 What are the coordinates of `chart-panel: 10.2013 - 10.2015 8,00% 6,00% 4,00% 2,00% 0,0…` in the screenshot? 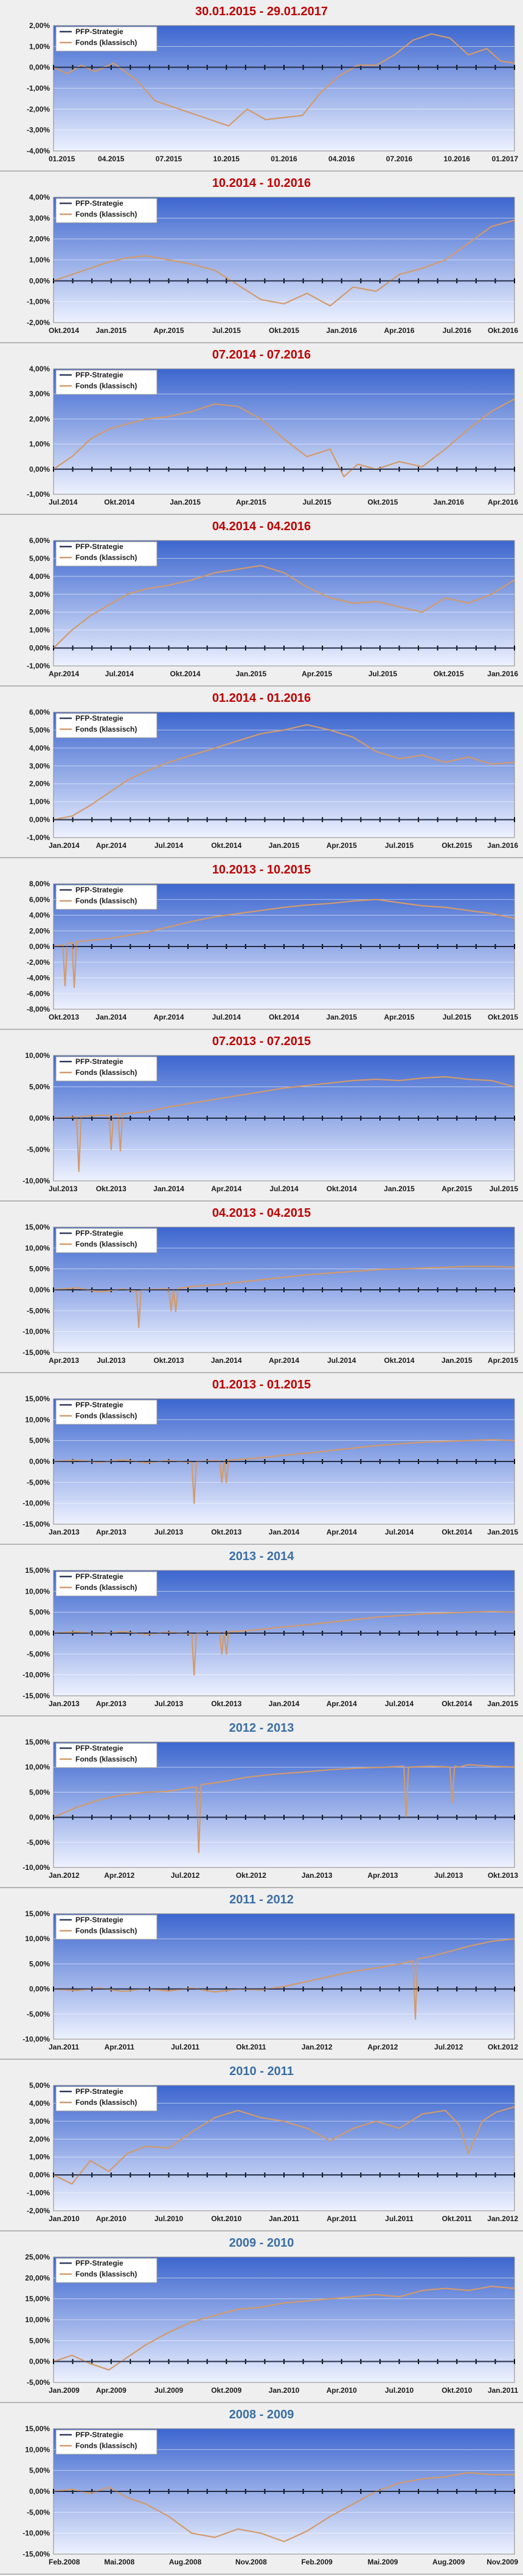 It's located at (261, 944).